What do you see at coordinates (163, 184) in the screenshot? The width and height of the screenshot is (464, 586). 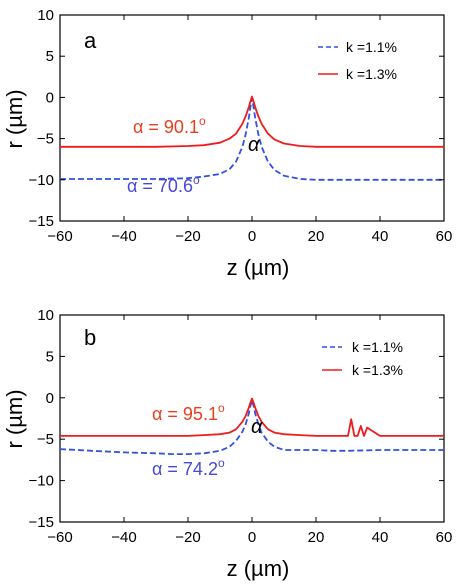 I see `angle-annotation-blue: α = 70.6o` at bounding box center [163, 184].